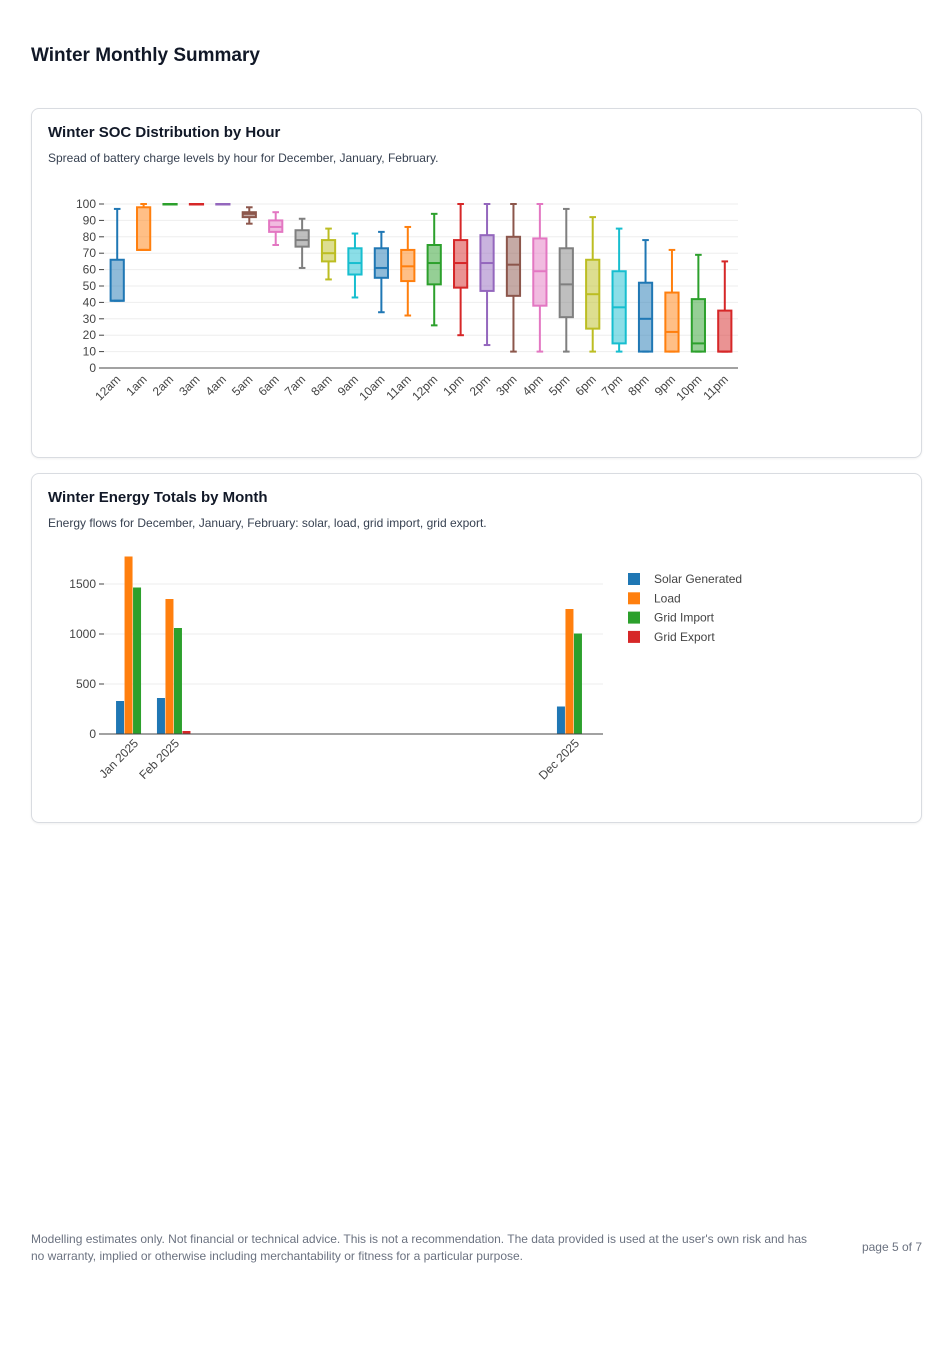 This screenshot has height=1348, width=952. Describe the element at coordinates (118, 758) in the screenshot. I see `energy-x-tick-label: Jan 2025` at that location.